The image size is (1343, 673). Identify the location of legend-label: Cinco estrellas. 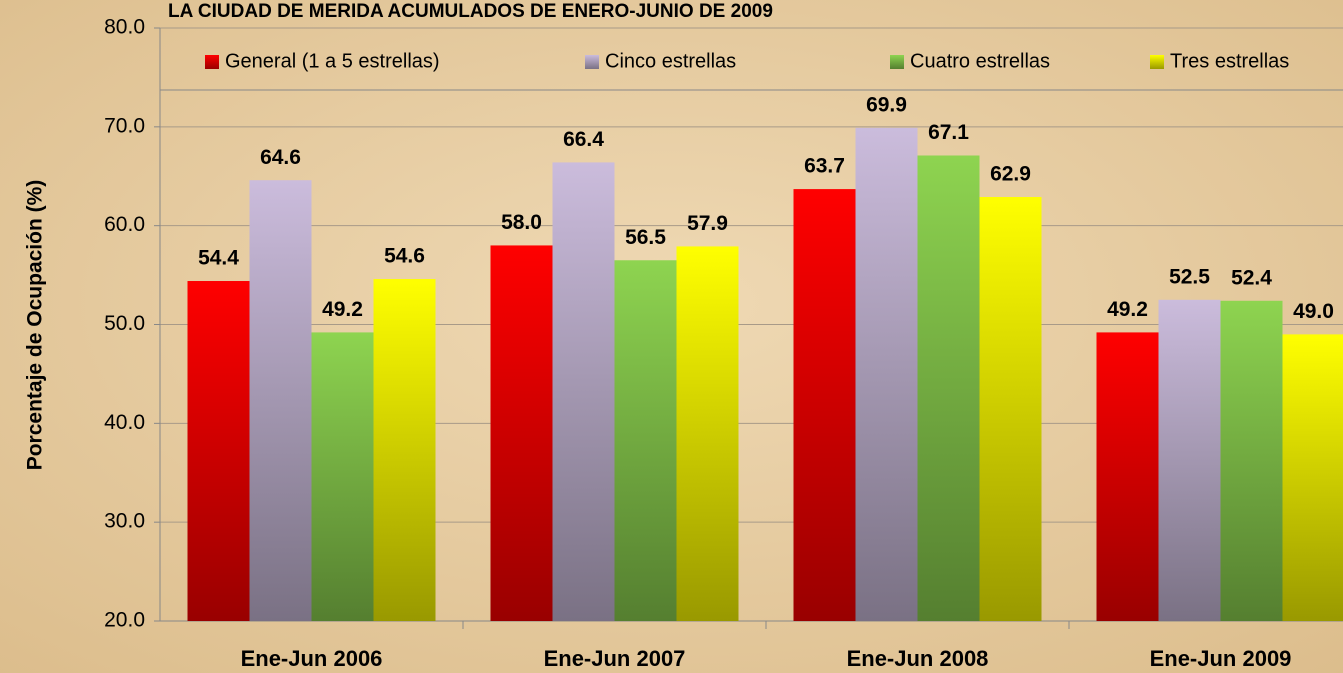
(670, 61).